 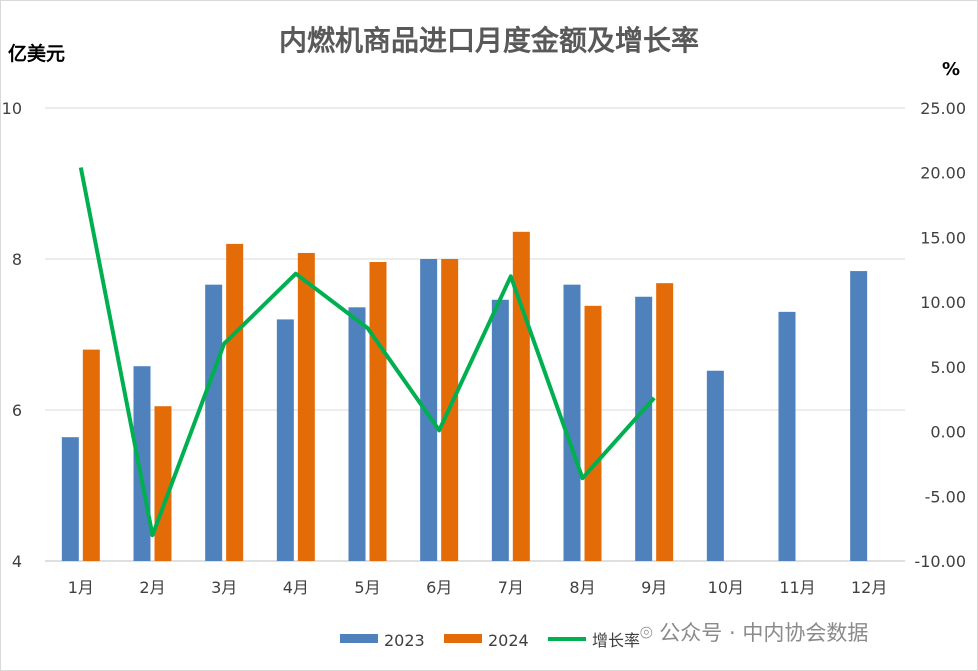 What do you see at coordinates (582, 587) in the screenshot?
I see `x-tick-label: 8月` at bounding box center [582, 587].